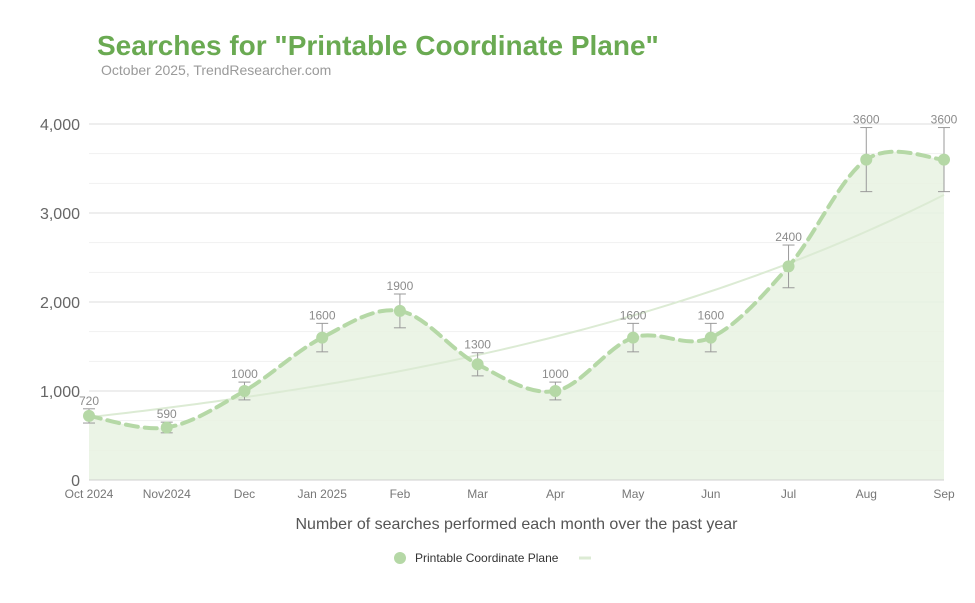 The width and height of the screenshot is (975, 603). Describe the element at coordinates (60, 214) in the screenshot. I see `y-tick-label: 3,000` at that location.